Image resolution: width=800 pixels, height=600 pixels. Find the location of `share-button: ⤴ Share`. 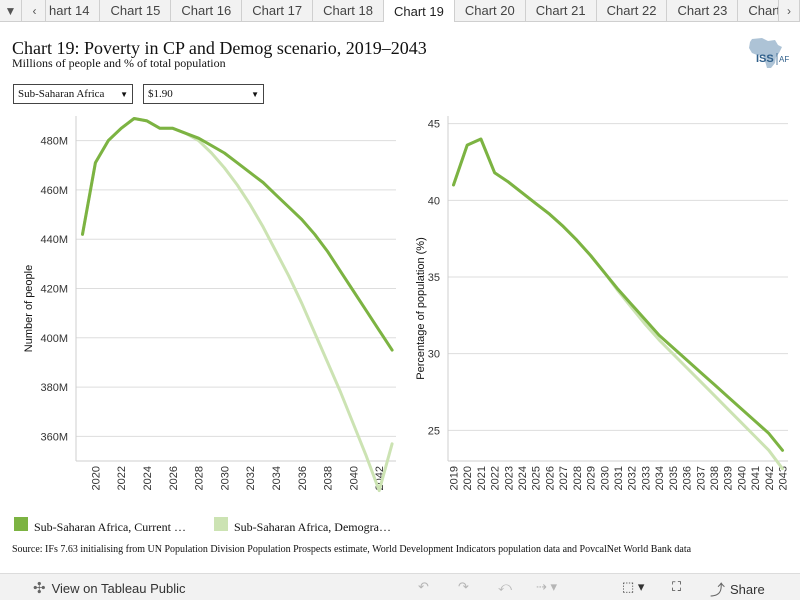

share-button: ⤴ Share is located at coordinates (737, 589).